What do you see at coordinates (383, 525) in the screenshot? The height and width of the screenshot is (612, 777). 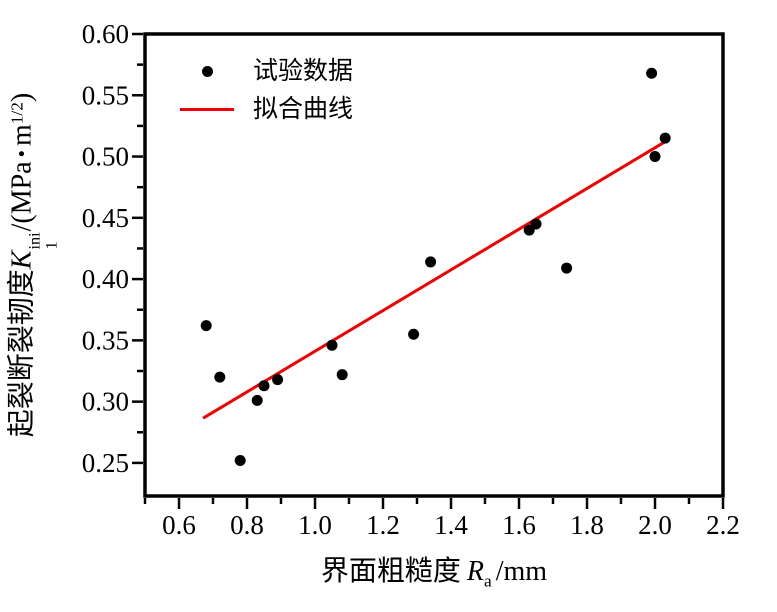 I see `x-tick-label: 1.2` at bounding box center [383, 525].